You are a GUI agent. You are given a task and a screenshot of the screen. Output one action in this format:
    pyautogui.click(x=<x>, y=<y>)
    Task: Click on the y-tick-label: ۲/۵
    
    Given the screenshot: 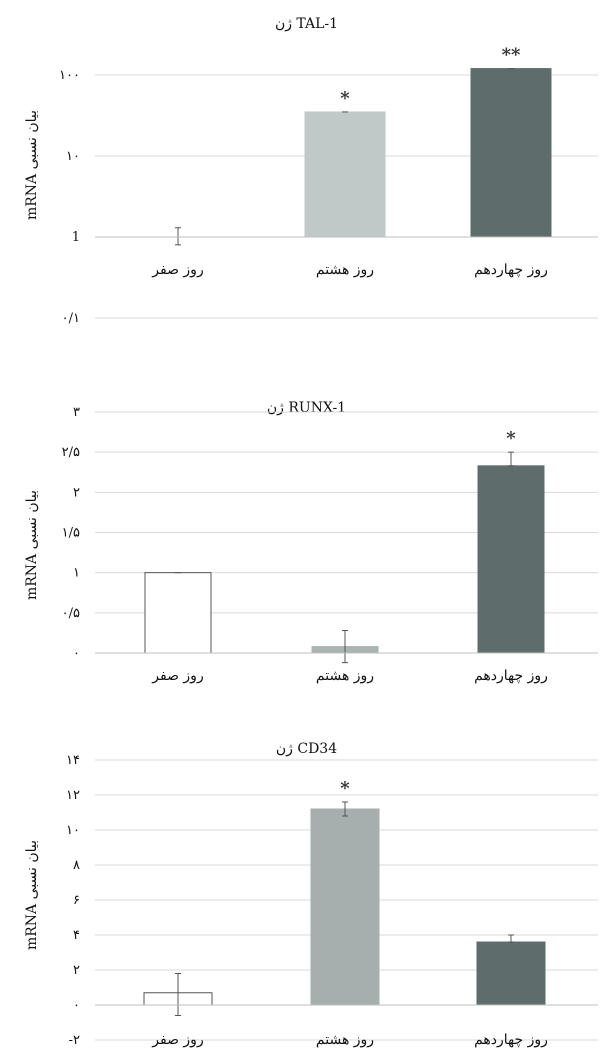 What is the action you would take?
    pyautogui.click(x=71, y=452)
    